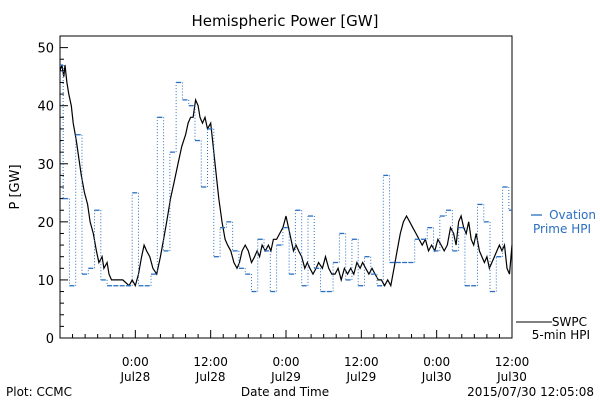  What do you see at coordinates (530, 392) in the screenshot?
I see `timestamp: 2015/07/30 12:05:08` at bounding box center [530, 392].